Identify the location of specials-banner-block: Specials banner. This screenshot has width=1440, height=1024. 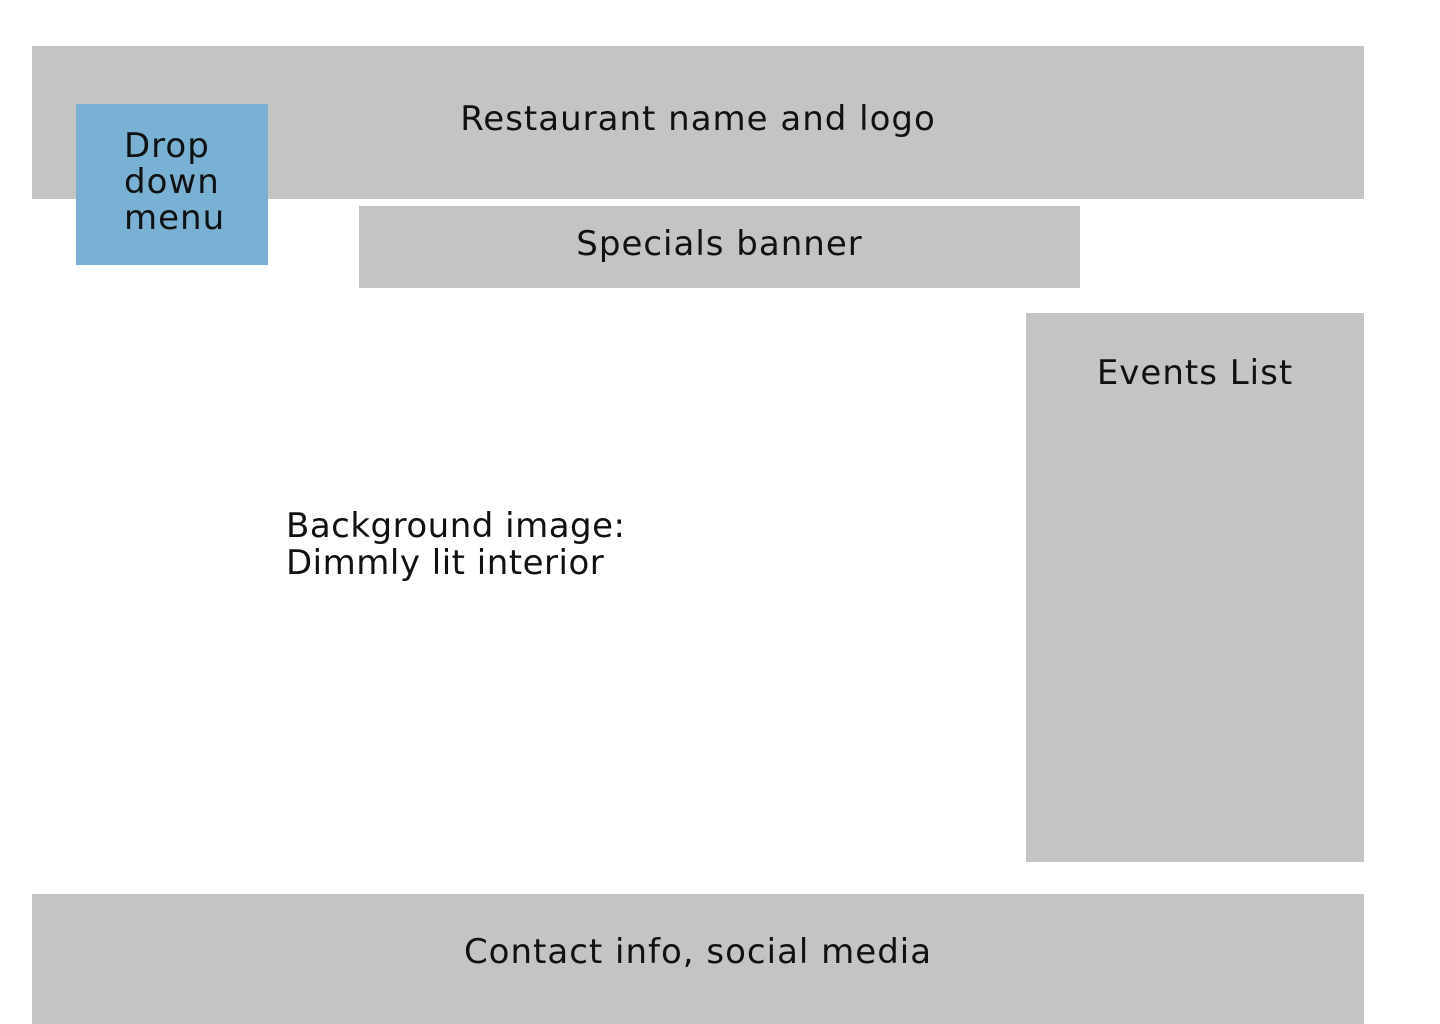
(719, 247).